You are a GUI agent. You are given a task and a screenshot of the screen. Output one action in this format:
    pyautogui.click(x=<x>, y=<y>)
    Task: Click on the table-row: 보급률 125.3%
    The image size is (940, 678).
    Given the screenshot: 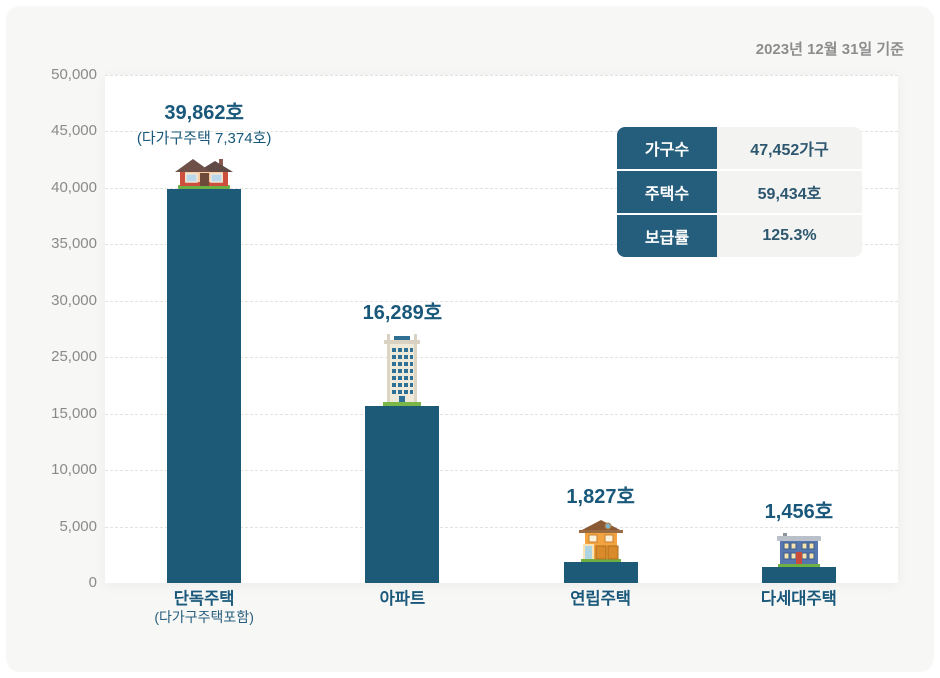 What is the action you would take?
    pyautogui.click(x=739, y=236)
    